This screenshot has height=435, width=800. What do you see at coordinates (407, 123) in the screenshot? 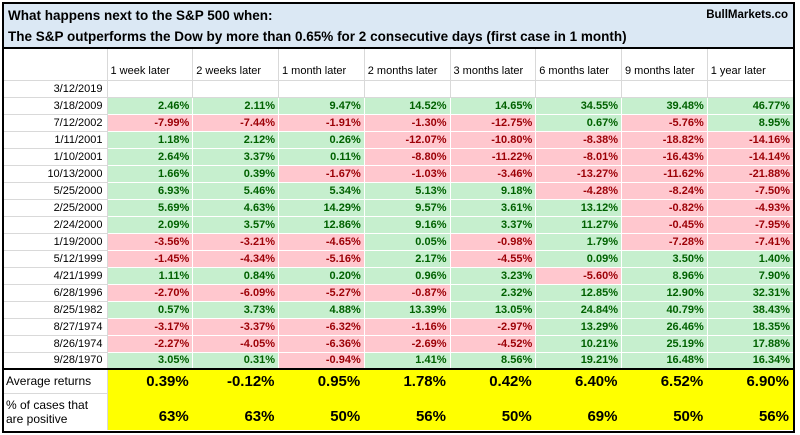
I see `return-cell: -1.30%` at bounding box center [407, 123].